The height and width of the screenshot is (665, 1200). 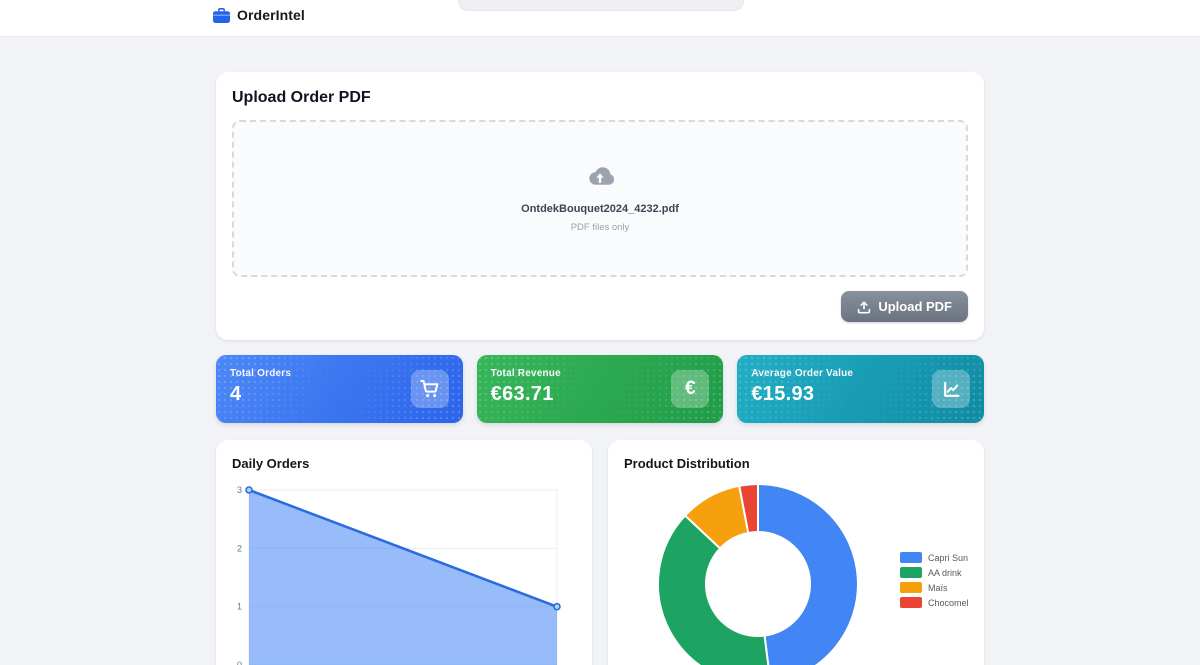 What do you see at coordinates (600, 227) in the screenshot?
I see `dropzone-hint: PDF files only` at bounding box center [600, 227].